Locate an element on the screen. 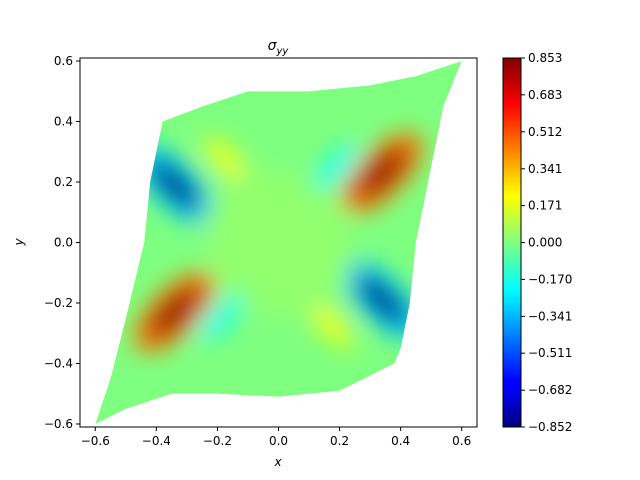  x-tick: 0.2 is located at coordinates (339, 437).